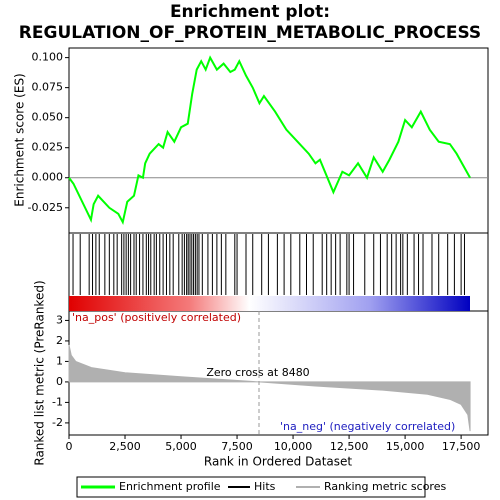 The image size is (500, 500). I want to click on y-tick-label: 2, so click(59, 340).